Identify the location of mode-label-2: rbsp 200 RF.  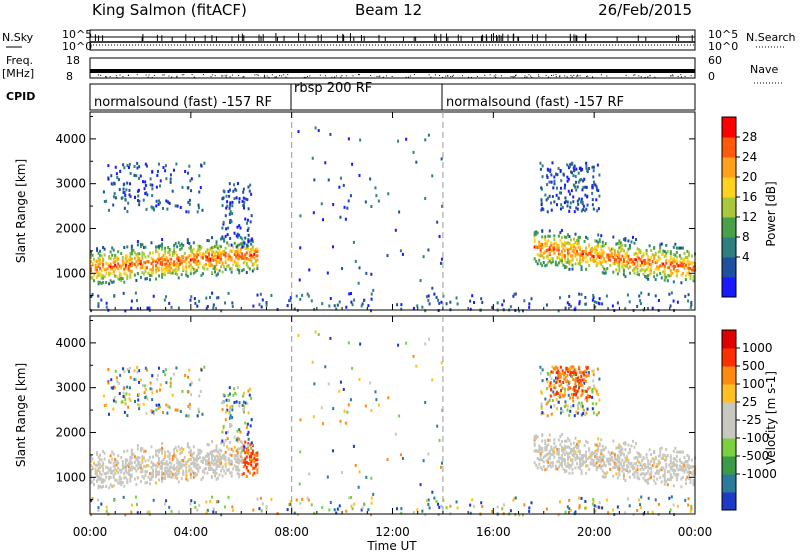
(333, 88).